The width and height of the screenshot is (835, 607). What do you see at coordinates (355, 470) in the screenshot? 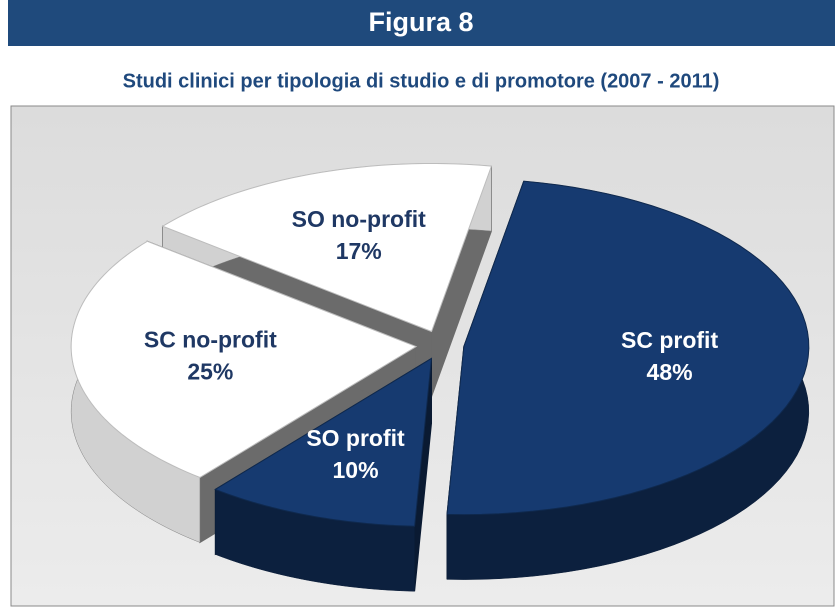
I see `slice-value-label: 10%` at bounding box center [355, 470].